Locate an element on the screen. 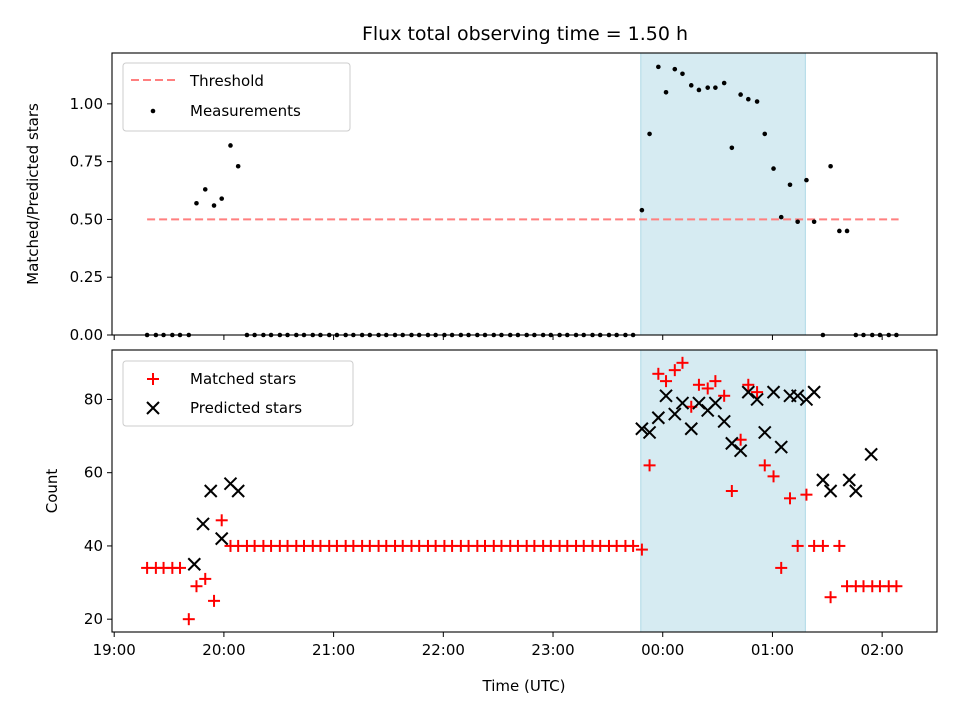 The image size is (960, 720). bottom-y-tick-label: 80 is located at coordinates (93, 399).